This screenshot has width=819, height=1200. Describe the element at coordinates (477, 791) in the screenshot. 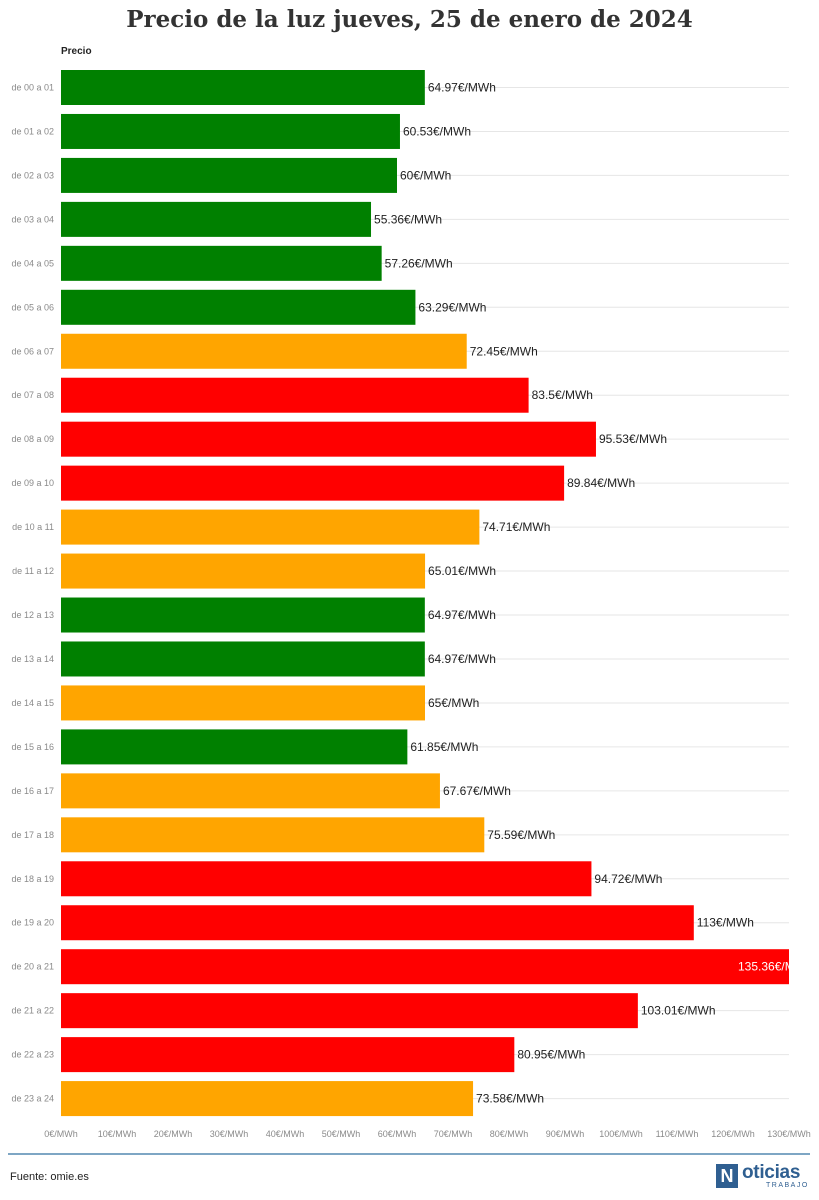

I see `data-label: 67.67€/MWh` at that location.